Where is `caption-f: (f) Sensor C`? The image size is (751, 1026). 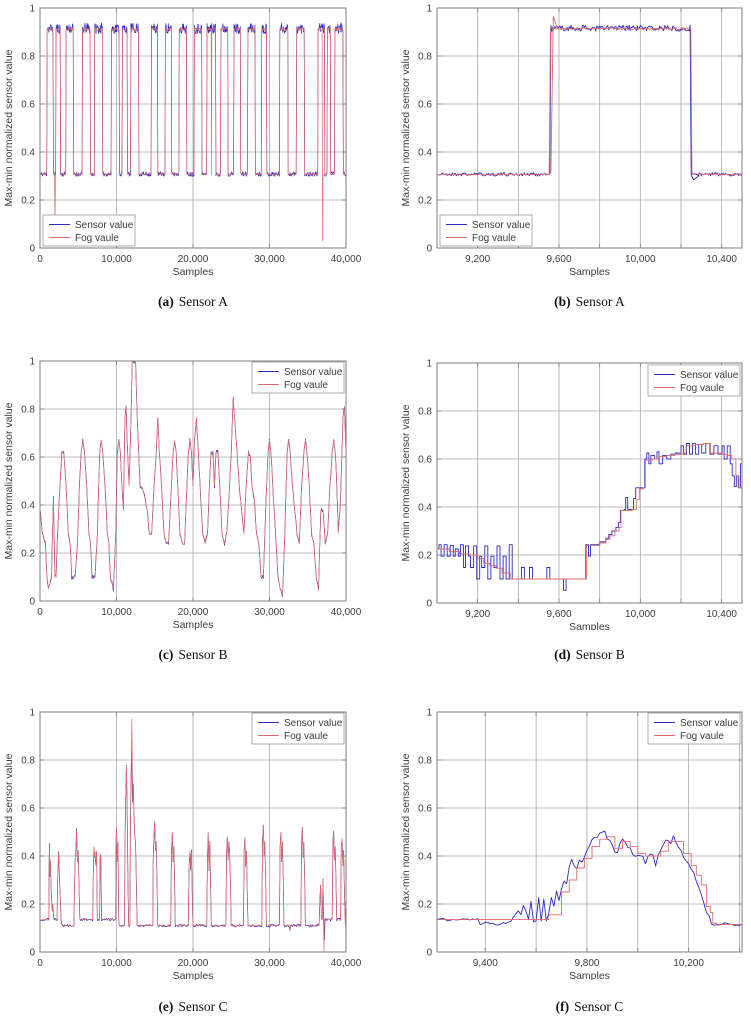
caption-f: (f) Sensor C is located at coordinates (589, 1007).